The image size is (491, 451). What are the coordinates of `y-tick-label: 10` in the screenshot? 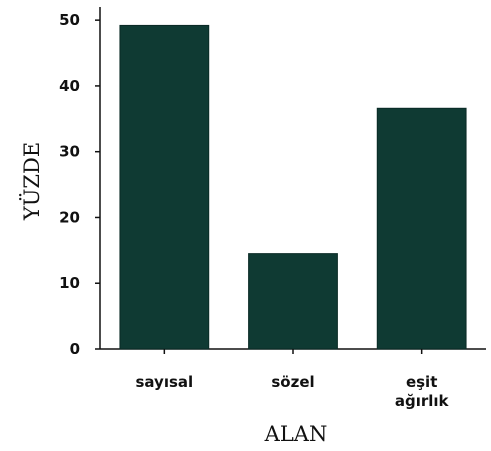 It's located at (69, 283).